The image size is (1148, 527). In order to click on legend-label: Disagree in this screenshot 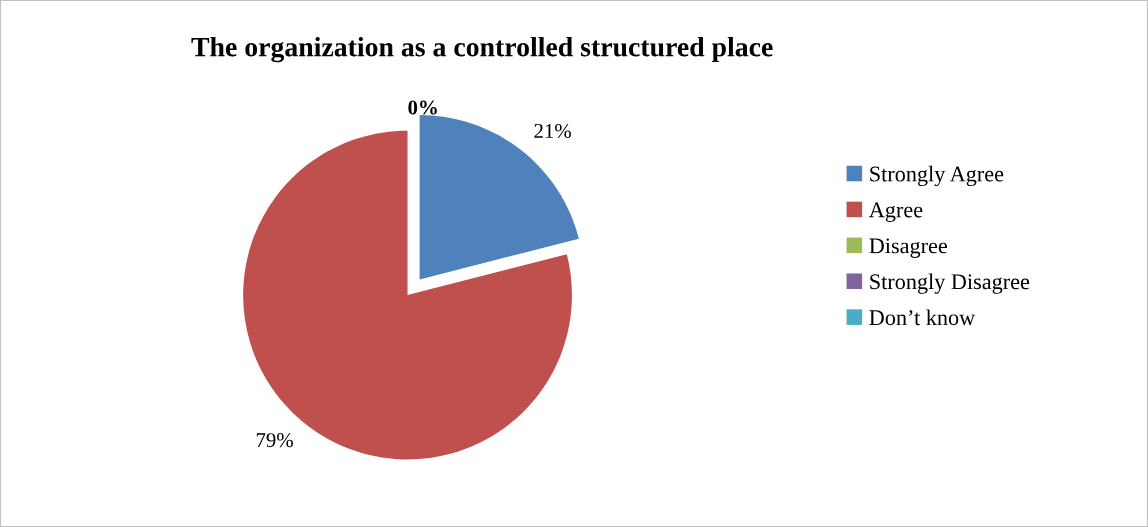, I will do `click(908, 248)`.